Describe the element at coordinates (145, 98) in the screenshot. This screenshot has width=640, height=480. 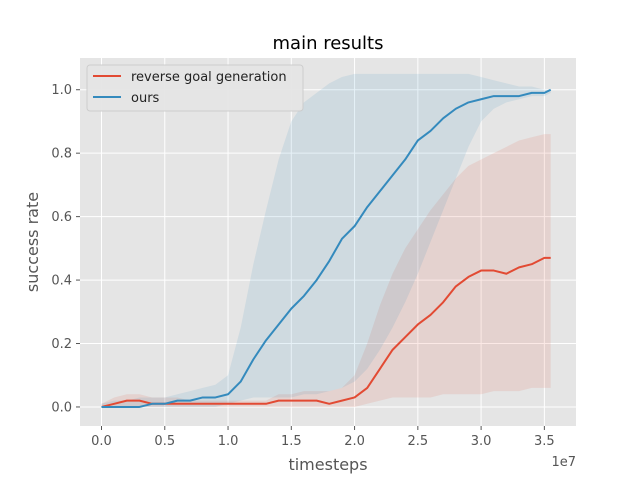
I see `legend-label-ours: ours` at that location.